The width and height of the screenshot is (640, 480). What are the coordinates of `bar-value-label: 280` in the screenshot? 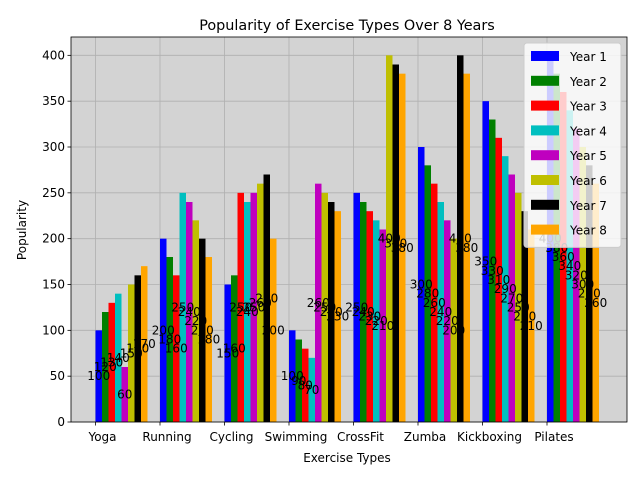 It's located at (589, 294).